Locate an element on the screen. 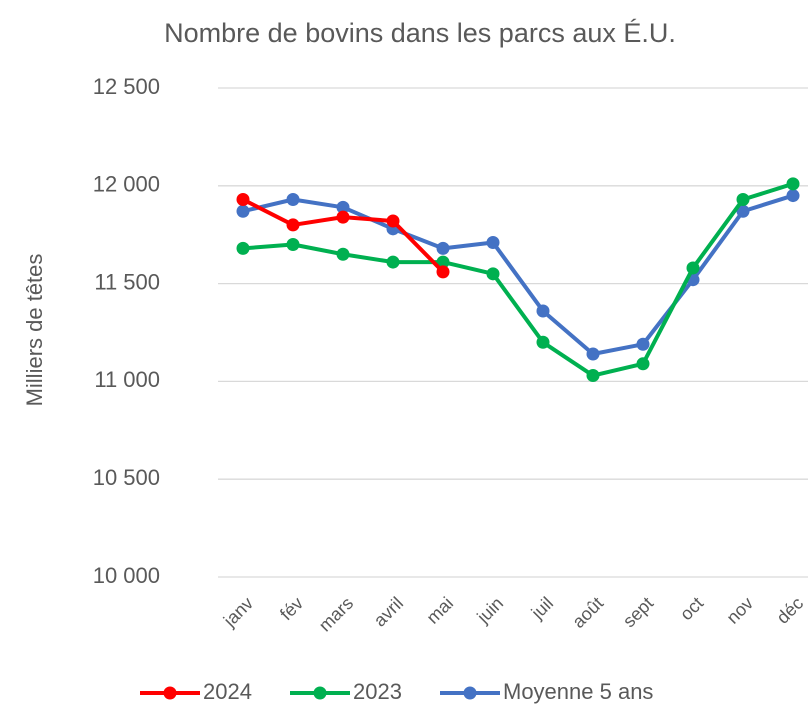  y-tick-label: 12 500 is located at coordinates (126, 86).